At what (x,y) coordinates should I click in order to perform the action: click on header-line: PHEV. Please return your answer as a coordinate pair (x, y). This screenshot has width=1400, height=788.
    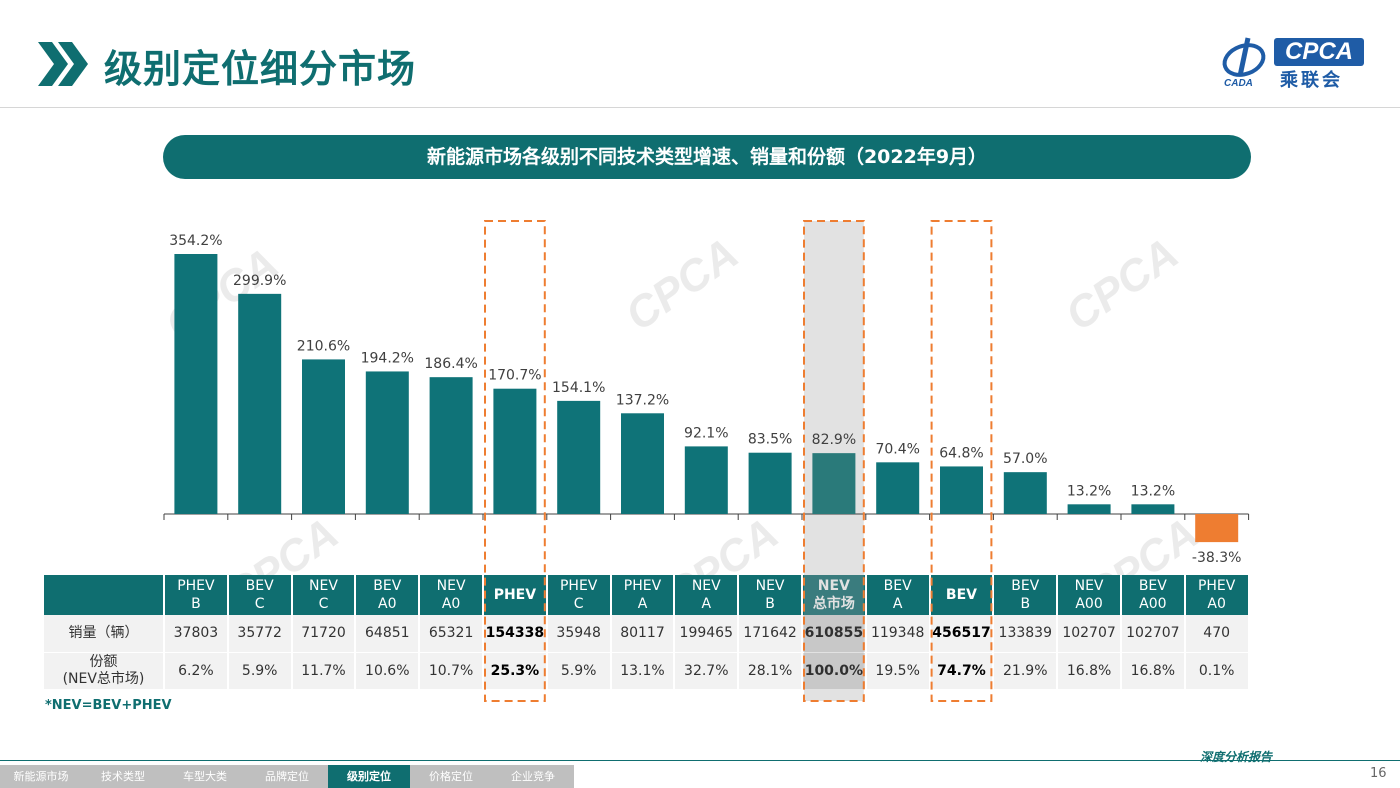
    Looking at the image, I should click on (515, 595).